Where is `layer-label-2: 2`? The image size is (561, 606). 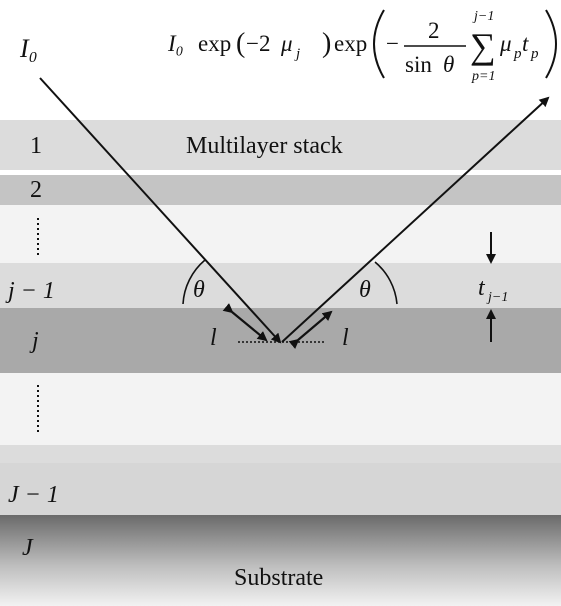 layer-label-2: 2 is located at coordinates (36, 190).